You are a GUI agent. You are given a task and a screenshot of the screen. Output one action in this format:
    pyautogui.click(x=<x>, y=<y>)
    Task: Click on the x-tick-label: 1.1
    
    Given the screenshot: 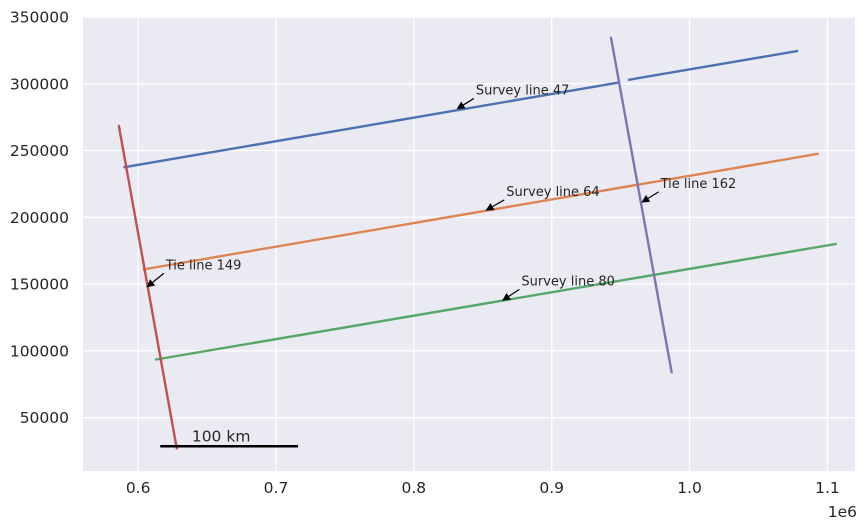 What is the action you would take?
    pyautogui.click(x=827, y=488)
    